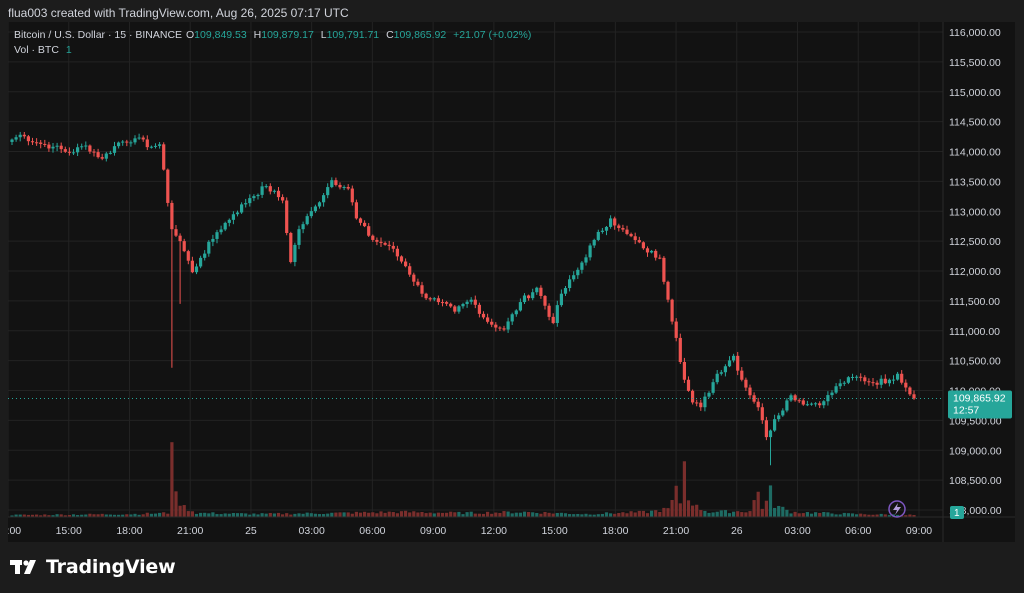 This screenshot has width=1024, height=593. I want to click on x-tick-label: 15:00, so click(554, 531).